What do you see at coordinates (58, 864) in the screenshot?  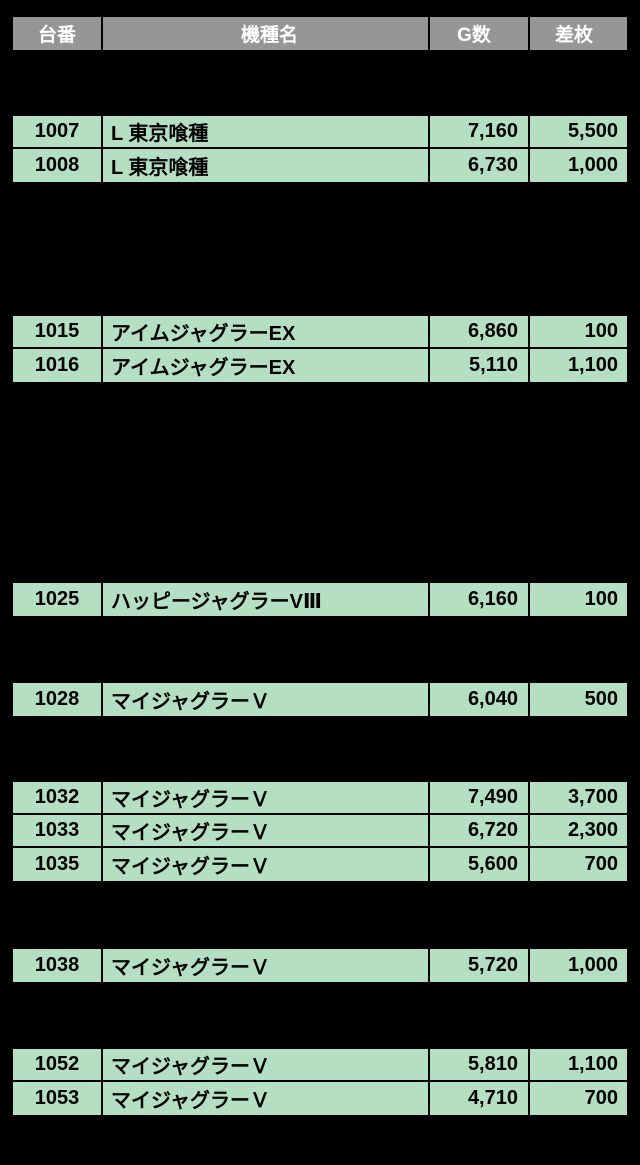 I see `machine-number-cell: 1035` at bounding box center [58, 864].